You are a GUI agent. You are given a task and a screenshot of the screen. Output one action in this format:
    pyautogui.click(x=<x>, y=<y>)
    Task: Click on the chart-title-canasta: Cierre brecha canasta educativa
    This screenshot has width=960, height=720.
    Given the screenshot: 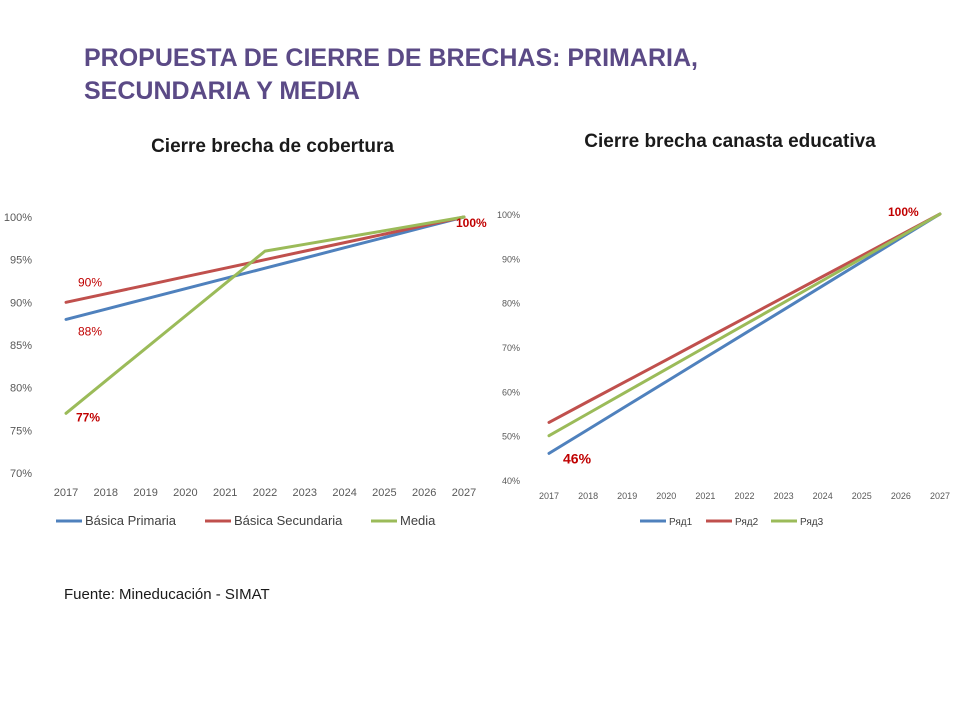 What is the action you would take?
    pyautogui.click(x=730, y=141)
    